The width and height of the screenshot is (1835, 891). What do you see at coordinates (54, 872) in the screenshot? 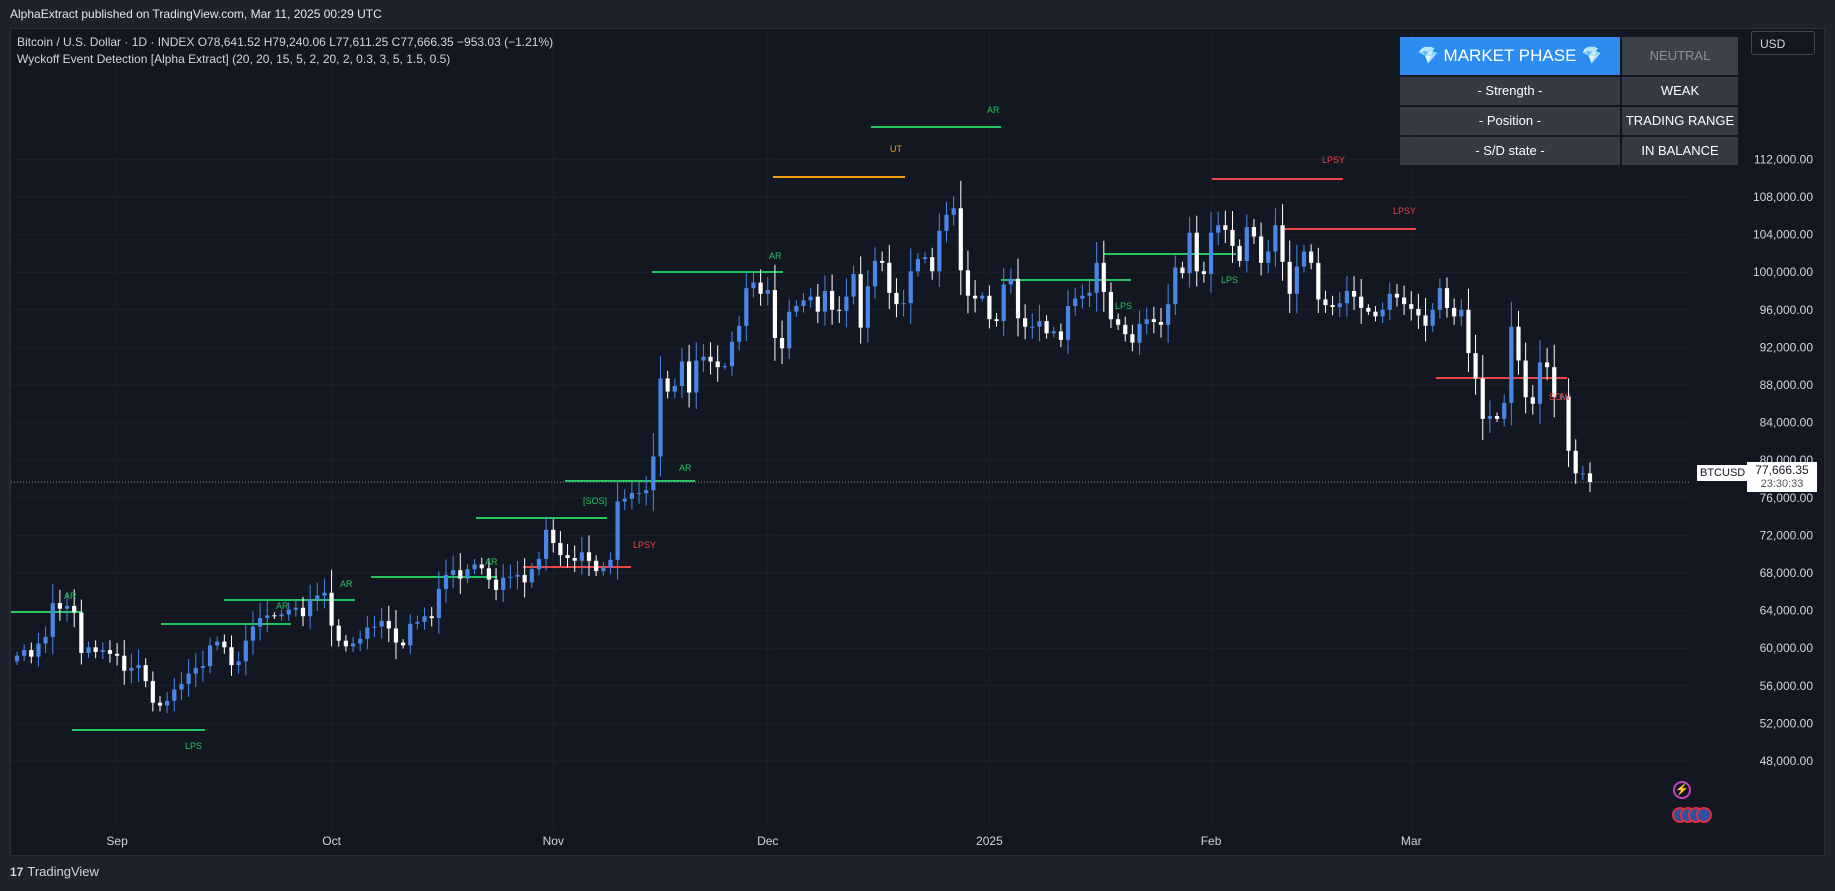
I see `tradingview-brand: 17 TradingView` at bounding box center [54, 872].